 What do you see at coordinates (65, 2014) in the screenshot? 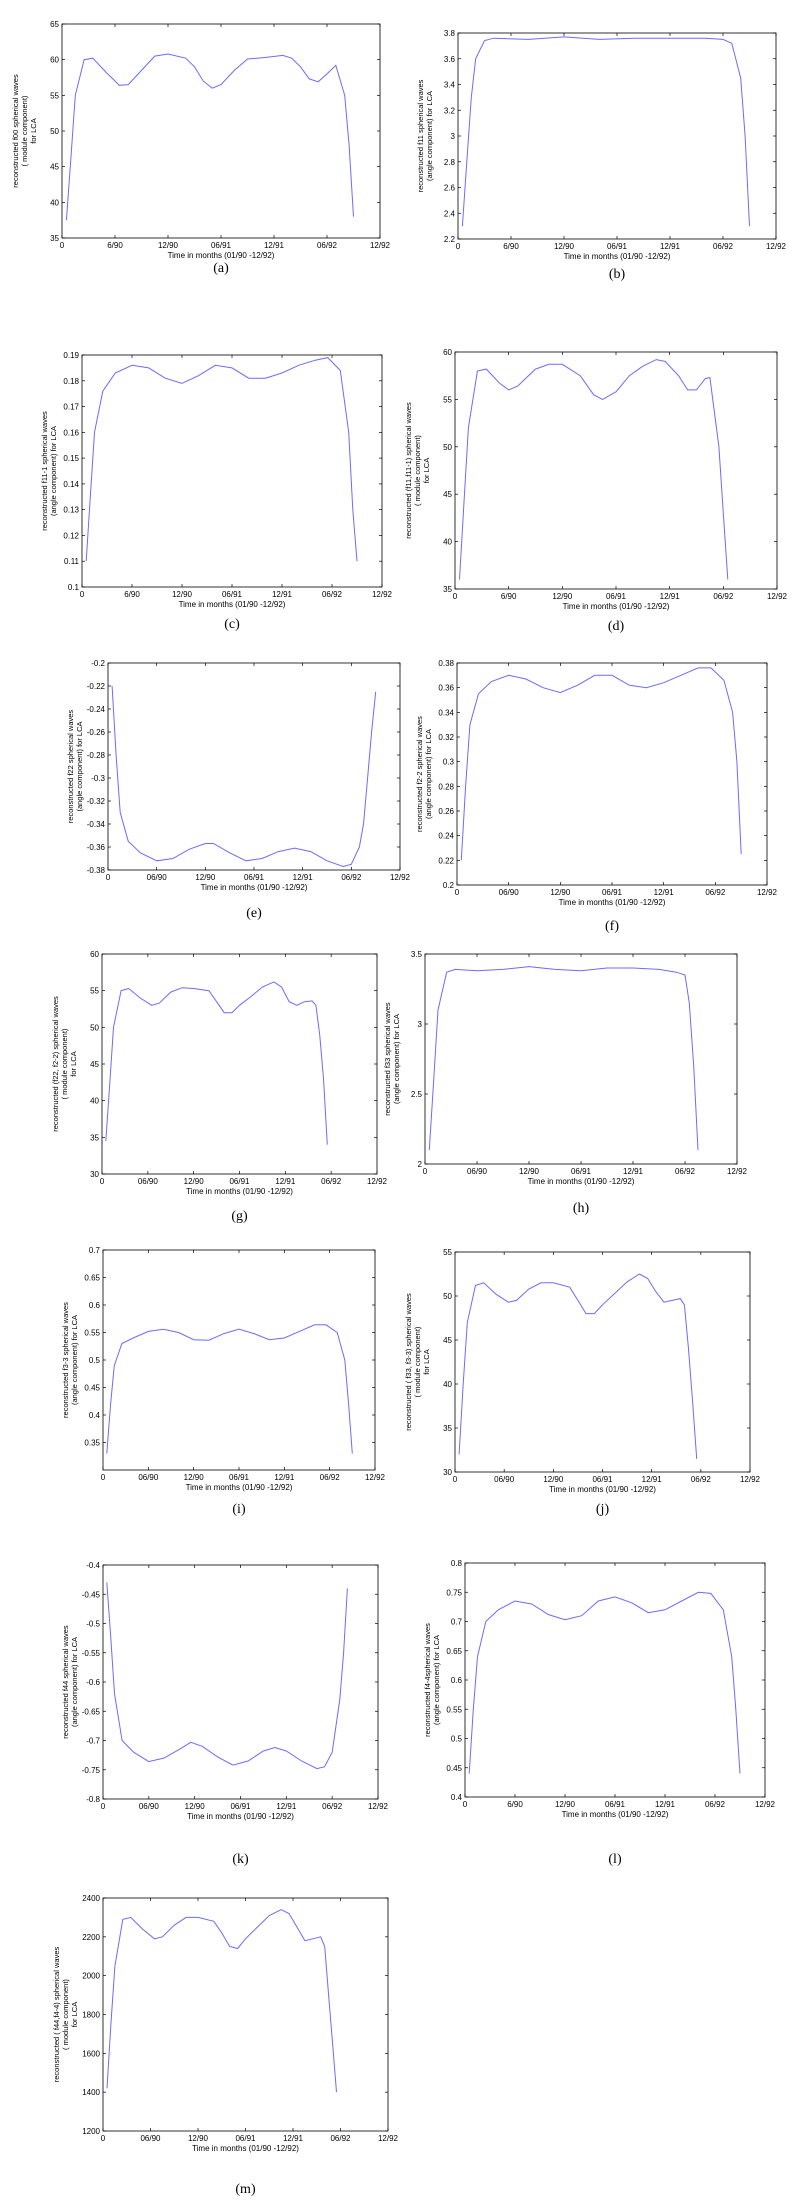
I see `y-axis-label: ( module component)` at bounding box center [65, 2014].